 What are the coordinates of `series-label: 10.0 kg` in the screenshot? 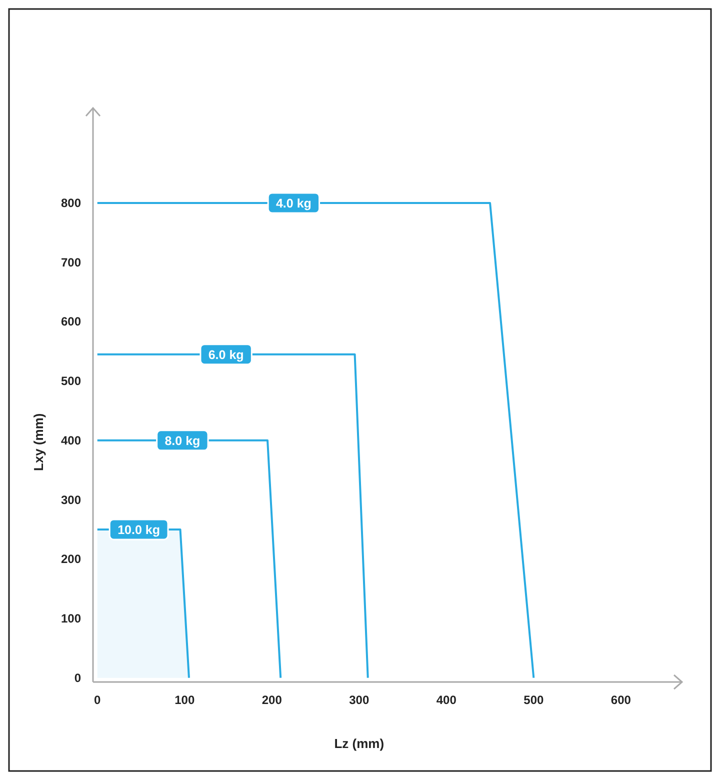 It's located at (139, 529).